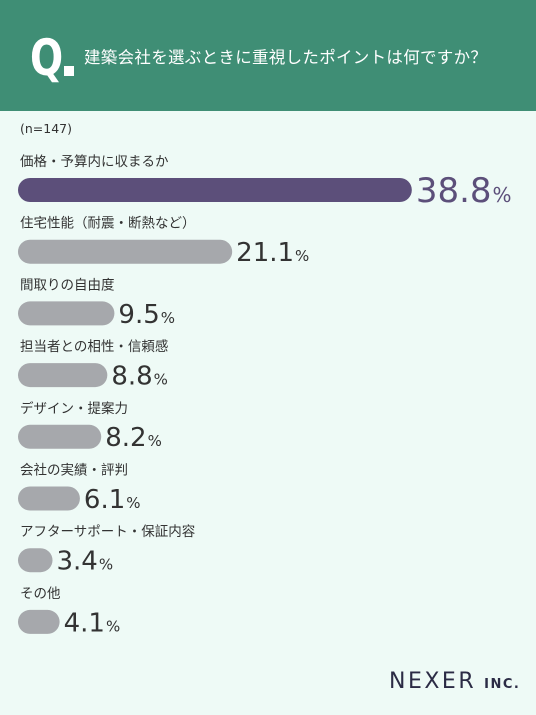 Image resolution: width=536 pixels, height=715 pixels. What do you see at coordinates (107, 531) in the screenshot?
I see `category-label: アフターサポート・保証内容` at bounding box center [107, 531].